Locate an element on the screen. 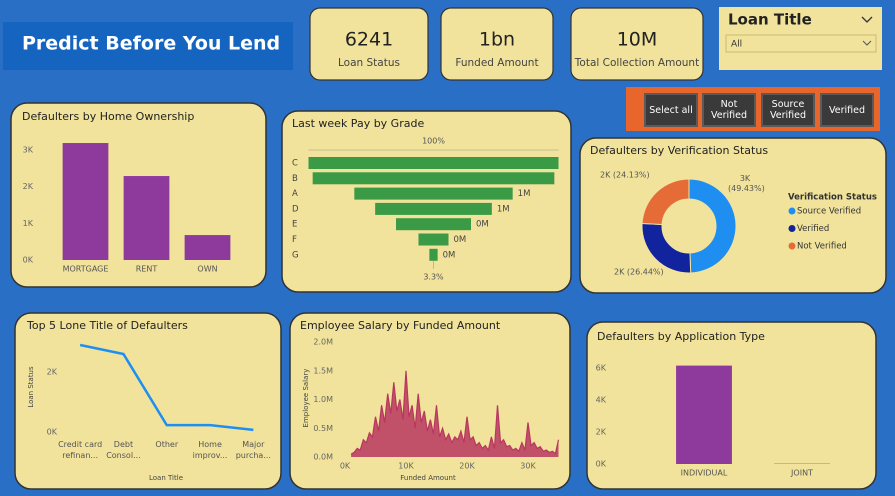 The height and width of the screenshot is (496, 895). chart-title: Defaulters by Verification Status is located at coordinates (679, 150).